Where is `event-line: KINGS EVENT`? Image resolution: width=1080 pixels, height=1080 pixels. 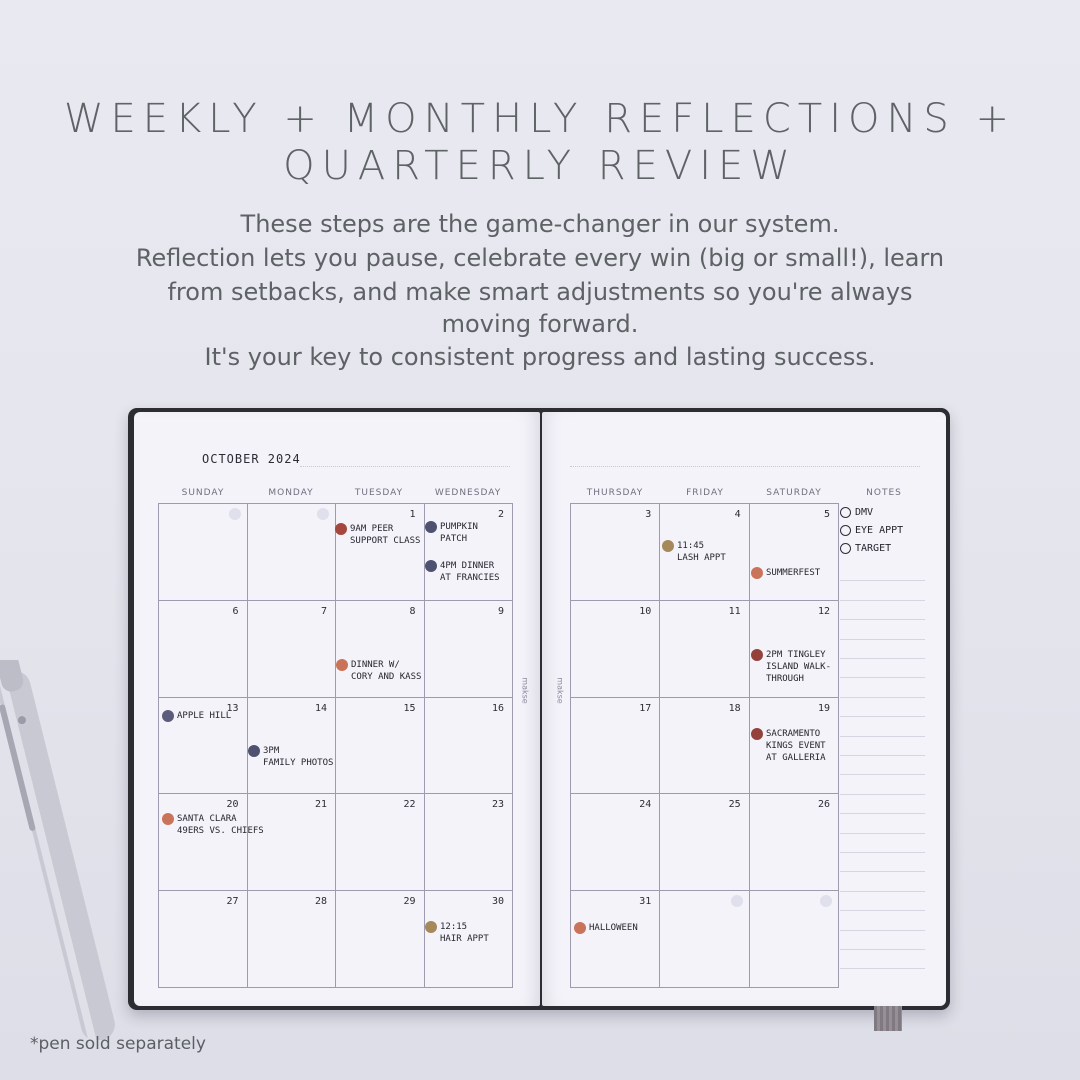 event-line: KINGS EVENT is located at coordinates (796, 746).